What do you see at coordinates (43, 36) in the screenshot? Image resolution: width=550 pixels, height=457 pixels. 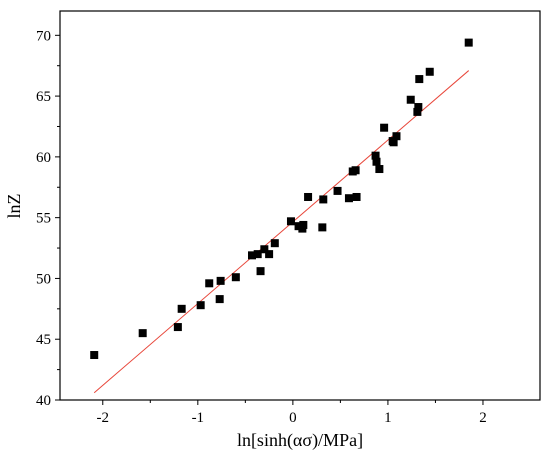 I see `y-tick-label: 70` at bounding box center [43, 36].